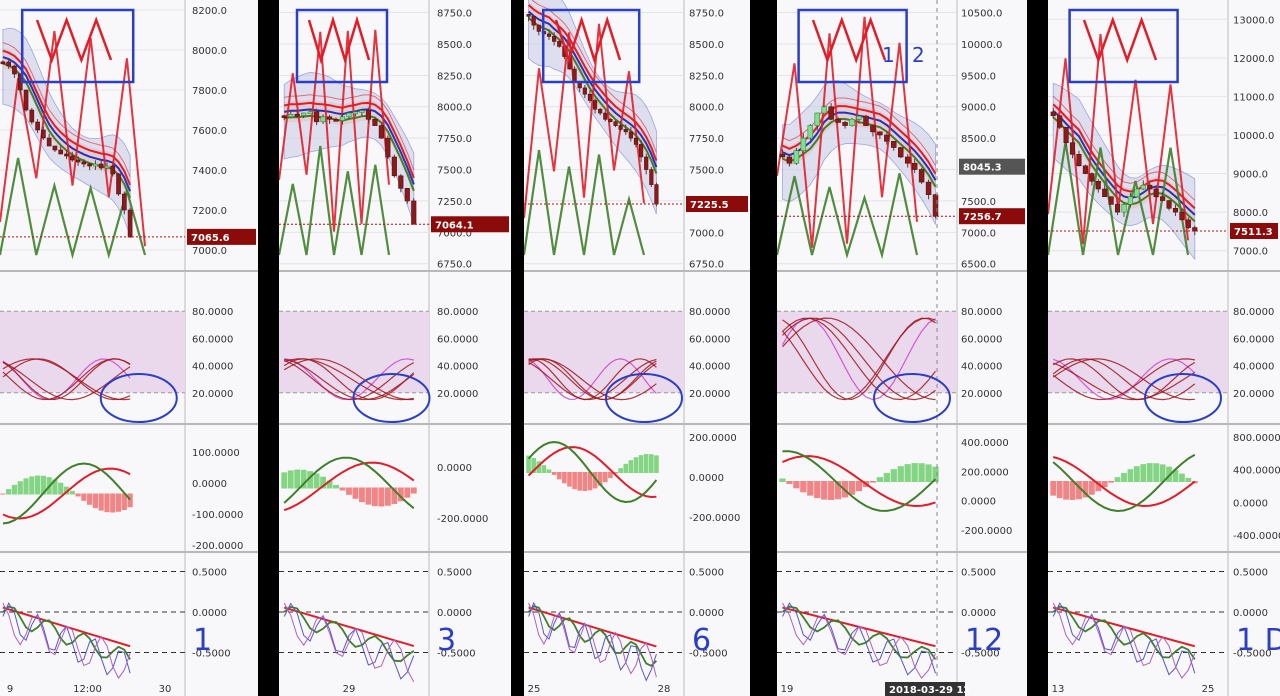 This screenshot has height=696, width=1280. What do you see at coordinates (1208, 689) in the screenshot?
I see `x-tick-label: 25` at bounding box center [1208, 689].